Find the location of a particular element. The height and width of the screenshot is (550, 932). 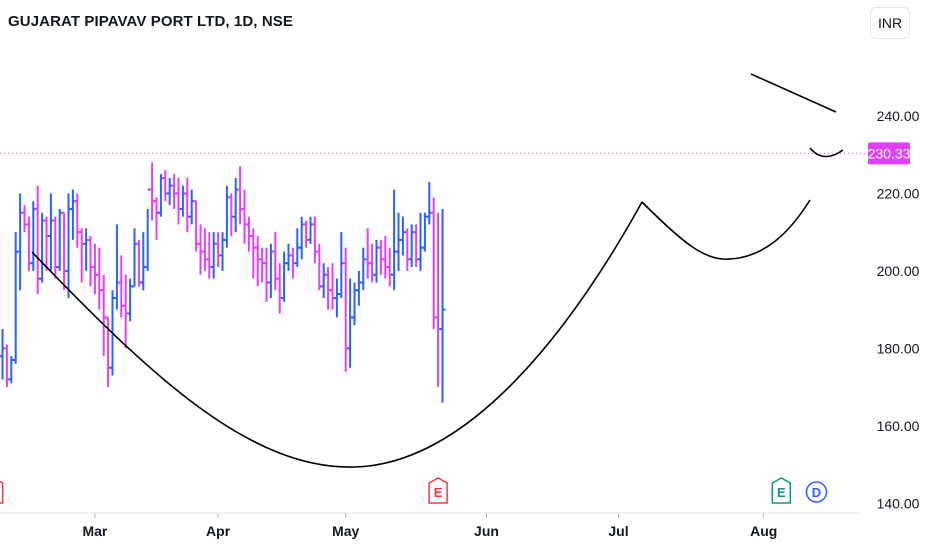

y-tick-label: 200.00 is located at coordinates (898, 271).